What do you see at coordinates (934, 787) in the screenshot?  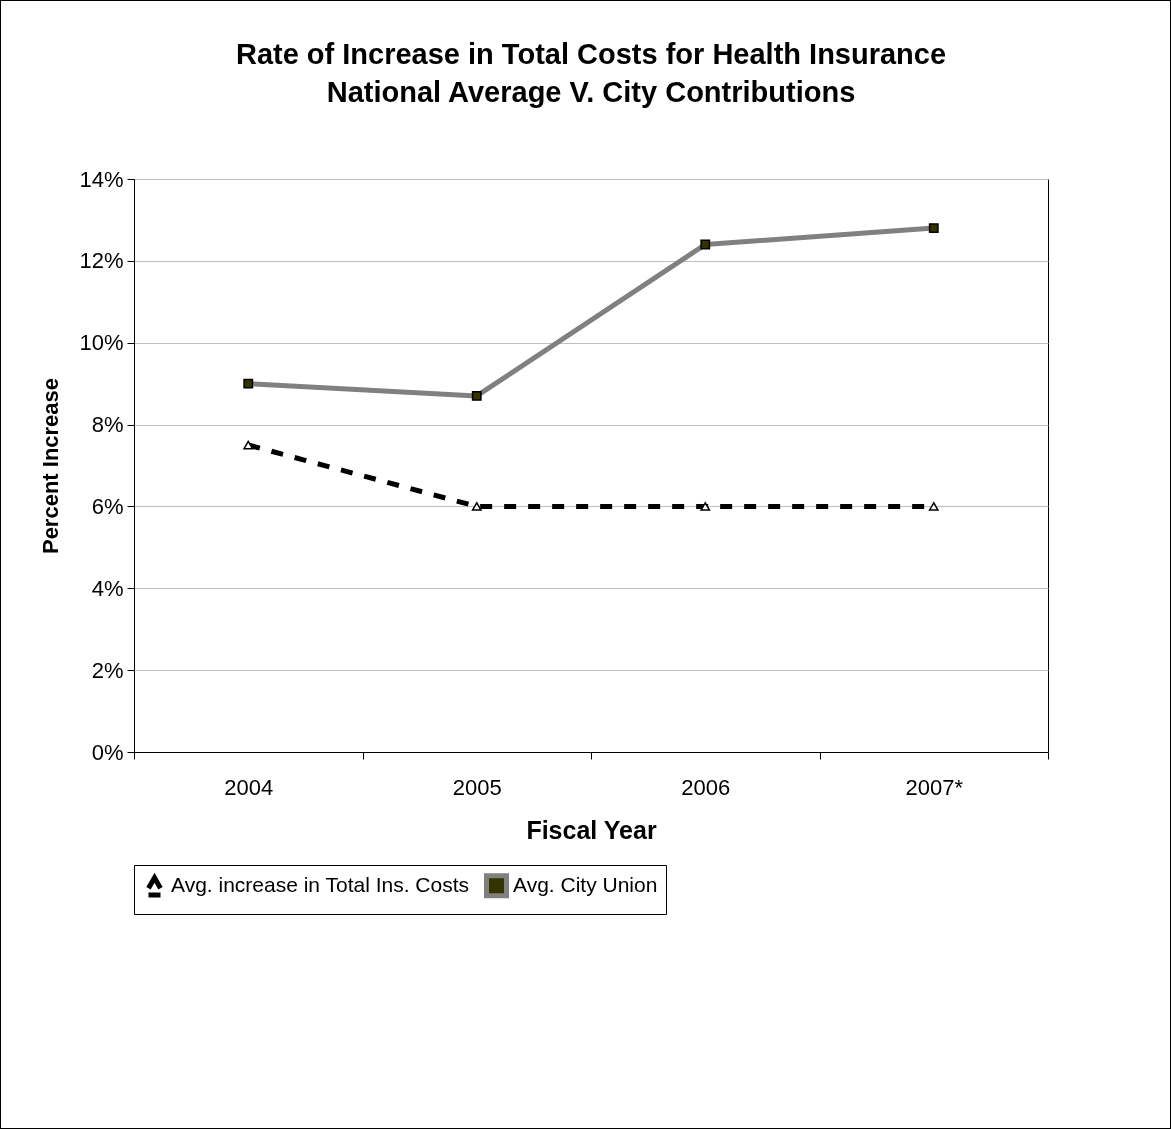 I see `x-tick-label: 2007*` at bounding box center [934, 787].